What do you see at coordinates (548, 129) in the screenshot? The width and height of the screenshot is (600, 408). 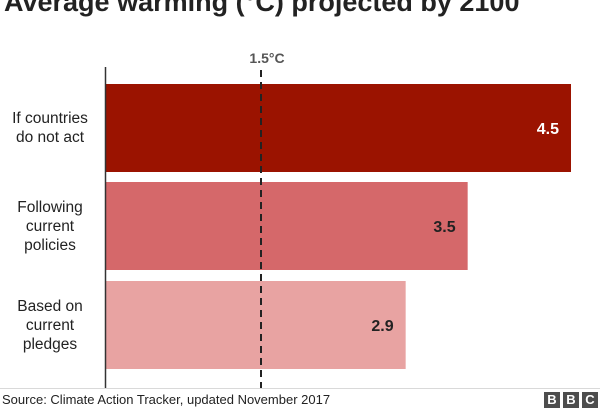 I see `bar-value-label: 4.5` at bounding box center [548, 129].